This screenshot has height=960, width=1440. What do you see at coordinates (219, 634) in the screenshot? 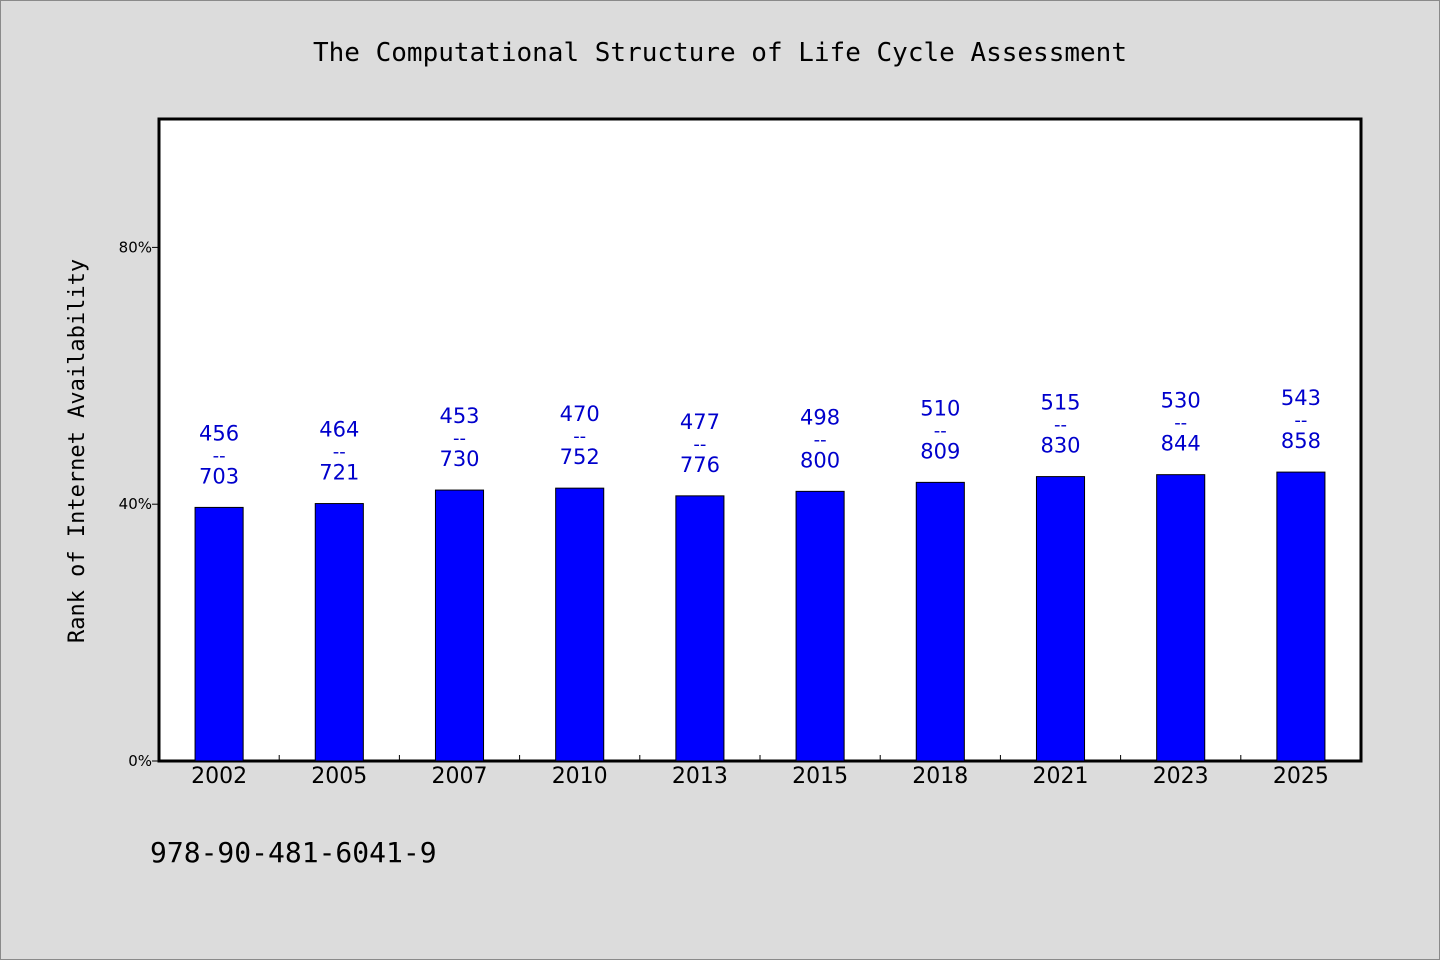
I see `bar-2002` at bounding box center [219, 634].